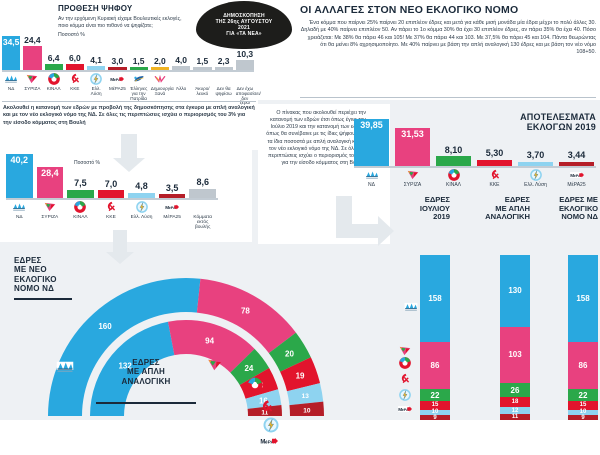  What do you see at coordinates (202, 44) in the screenshot?
I see `bar-Άκυρο/ λευκό: 1,5` at bounding box center [202, 44].